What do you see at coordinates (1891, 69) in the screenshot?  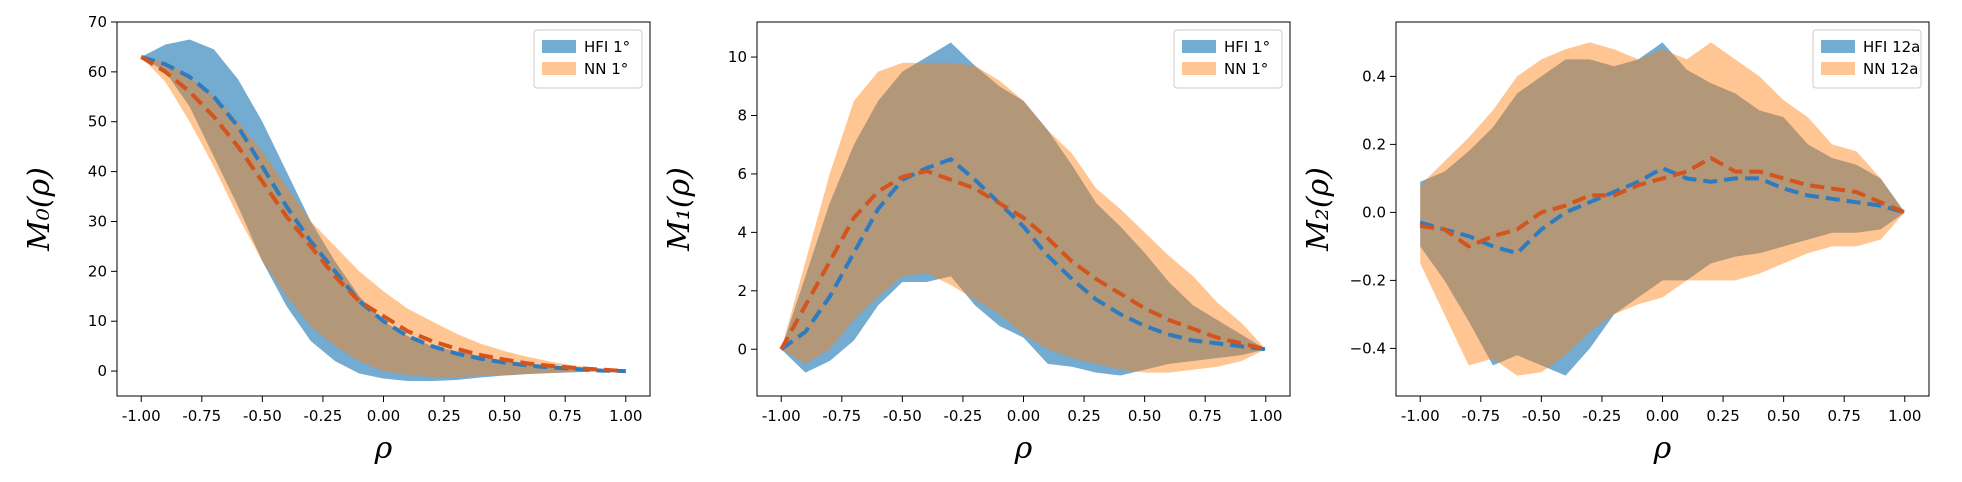 I see `legend-entry: NN 12a` at bounding box center [1891, 69].